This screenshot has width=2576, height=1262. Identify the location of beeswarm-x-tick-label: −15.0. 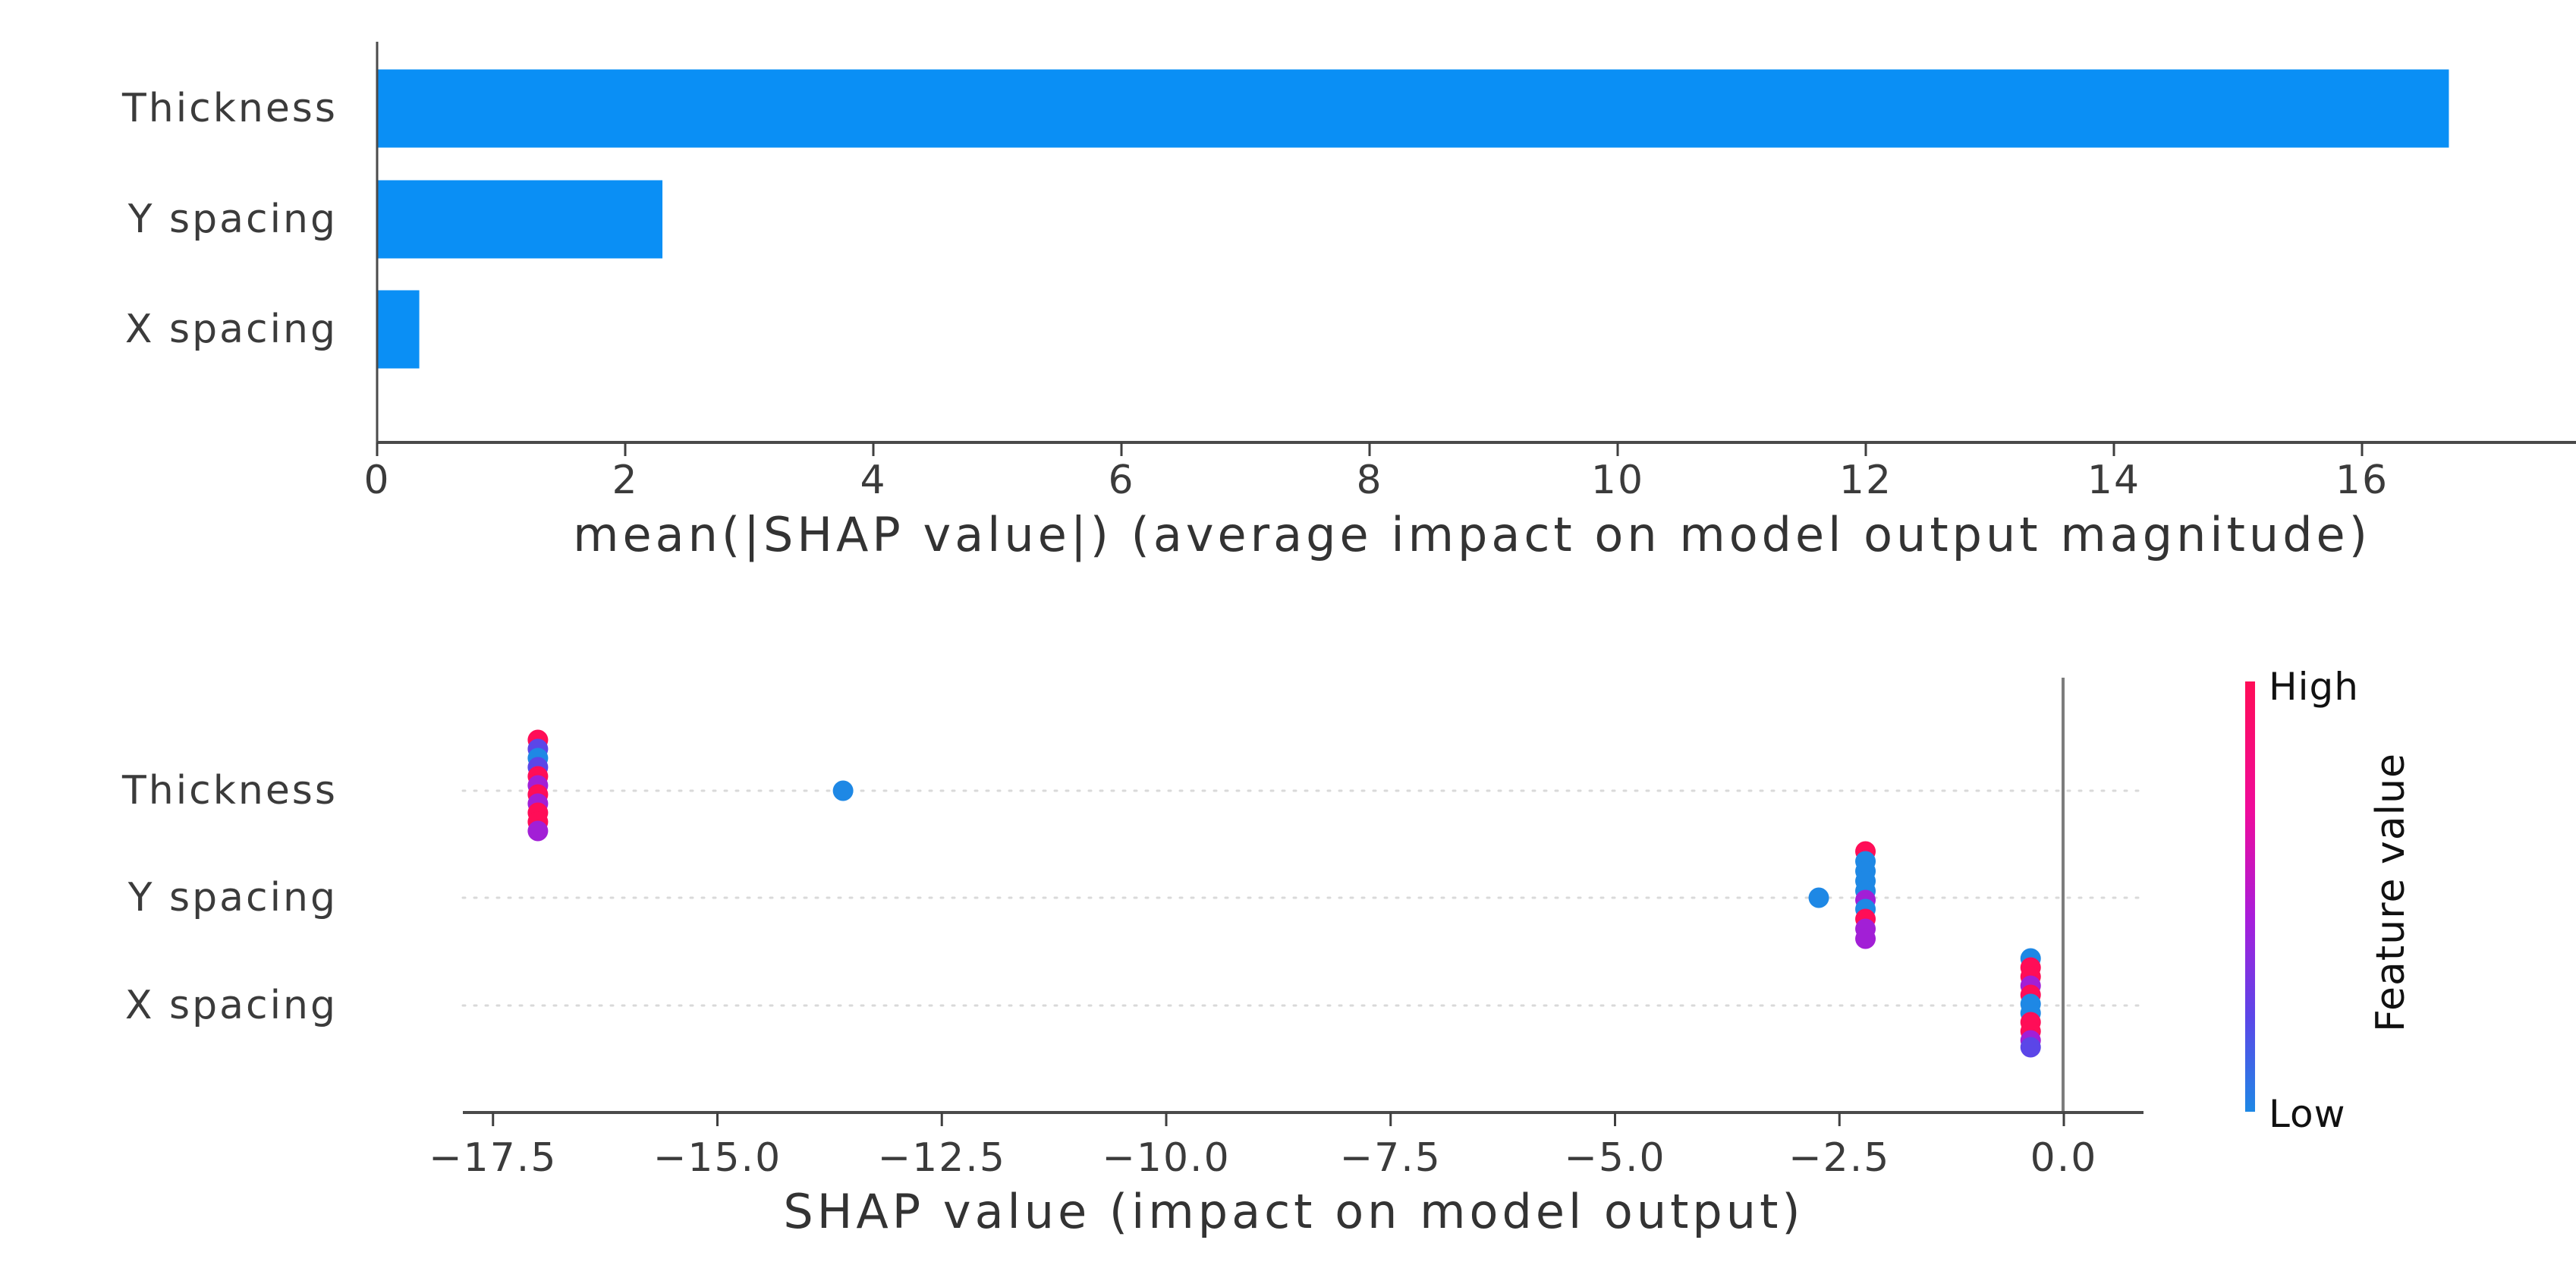
(717, 1158).